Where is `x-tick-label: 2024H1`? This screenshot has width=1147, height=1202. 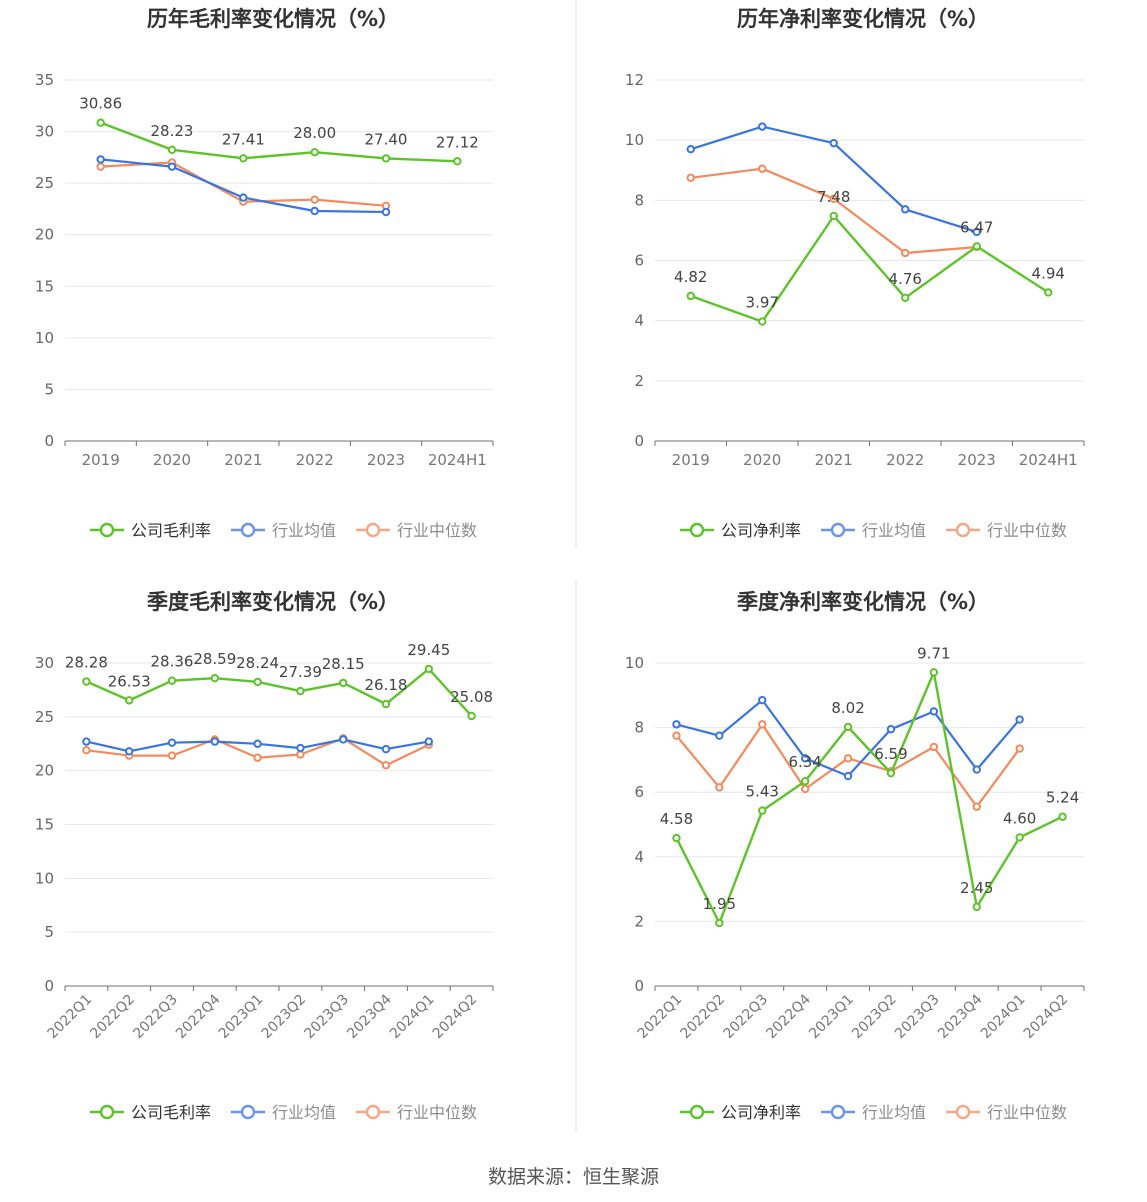 x-tick-label: 2024H1 is located at coordinates (457, 460).